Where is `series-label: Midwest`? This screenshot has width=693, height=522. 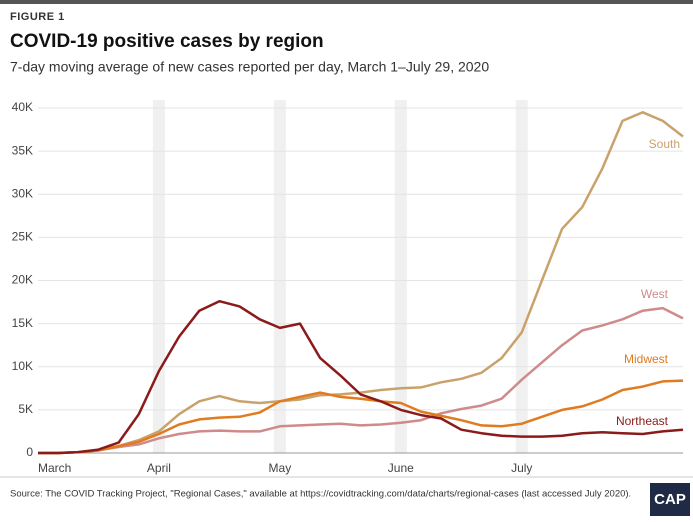 series-label: Midwest is located at coordinates (646, 359).